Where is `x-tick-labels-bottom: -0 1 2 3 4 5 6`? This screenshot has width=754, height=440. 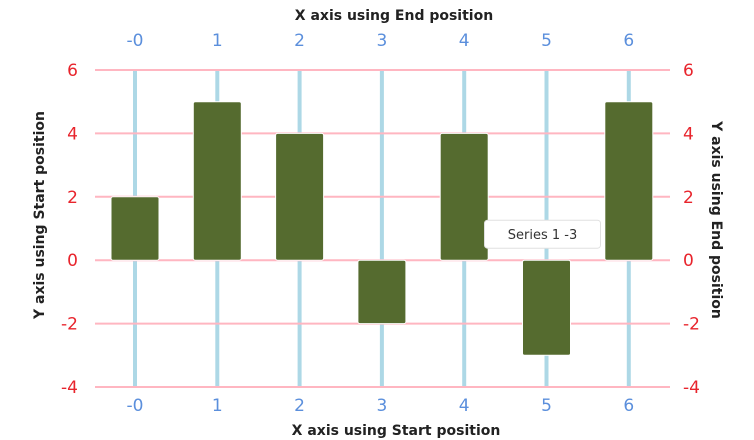
x-tick-labels-bottom: -0 1 2 3 4 5 6 is located at coordinates (381, 406).